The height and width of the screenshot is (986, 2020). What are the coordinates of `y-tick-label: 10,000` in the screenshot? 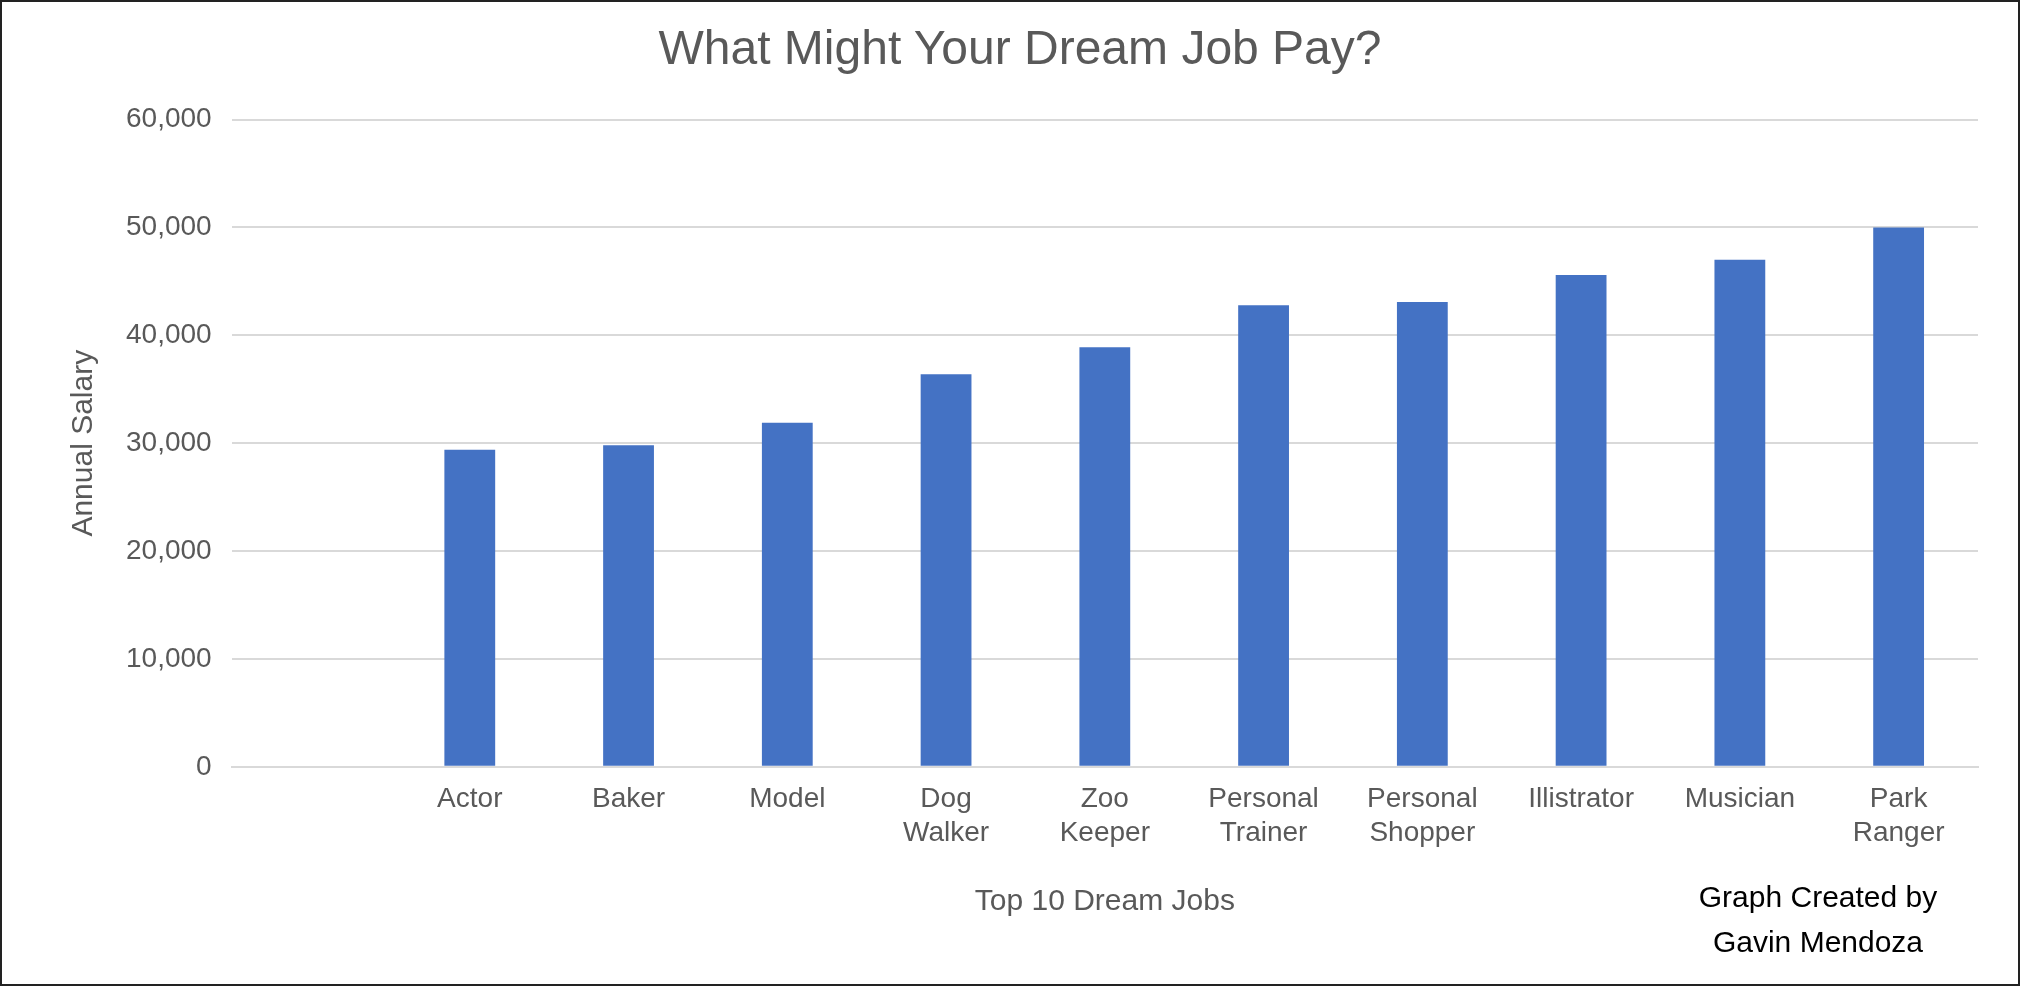 It's located at (169, 657).